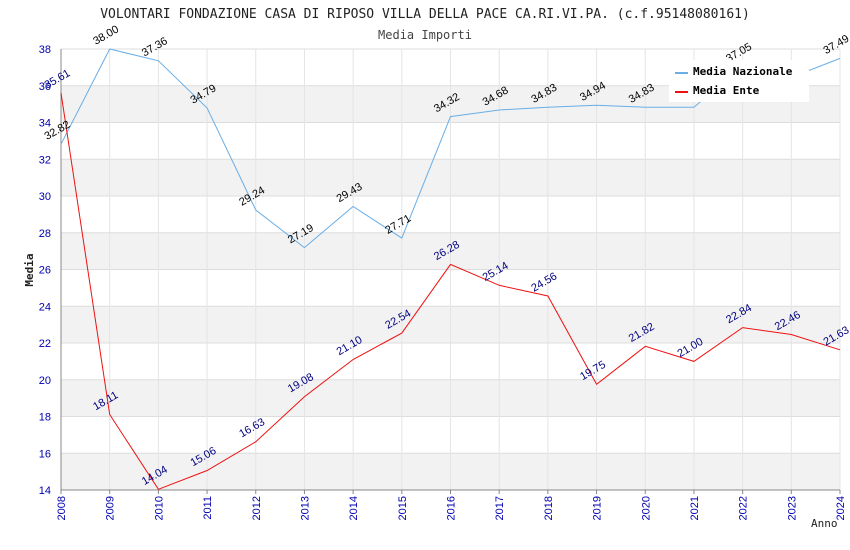 The height and width of the screenshot is (550, 850). What do you see at coordinates (792, 508) in the screenshot?
I see `x-tick-label: 2023` at bounding box center [792, 508].